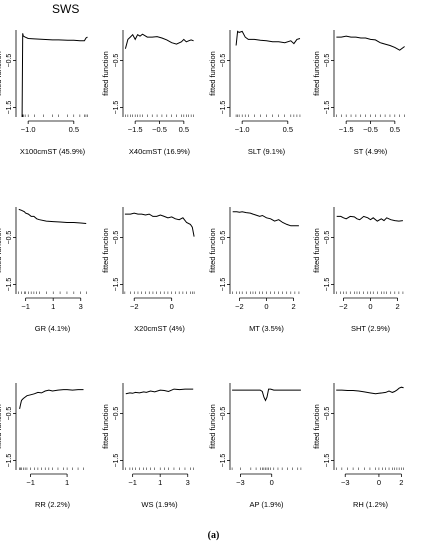  What do you see at coordinates (266, 504) in the screenshot?
I see `x-axis-label: AP (1.9%)` at bounding box center [266, 504].